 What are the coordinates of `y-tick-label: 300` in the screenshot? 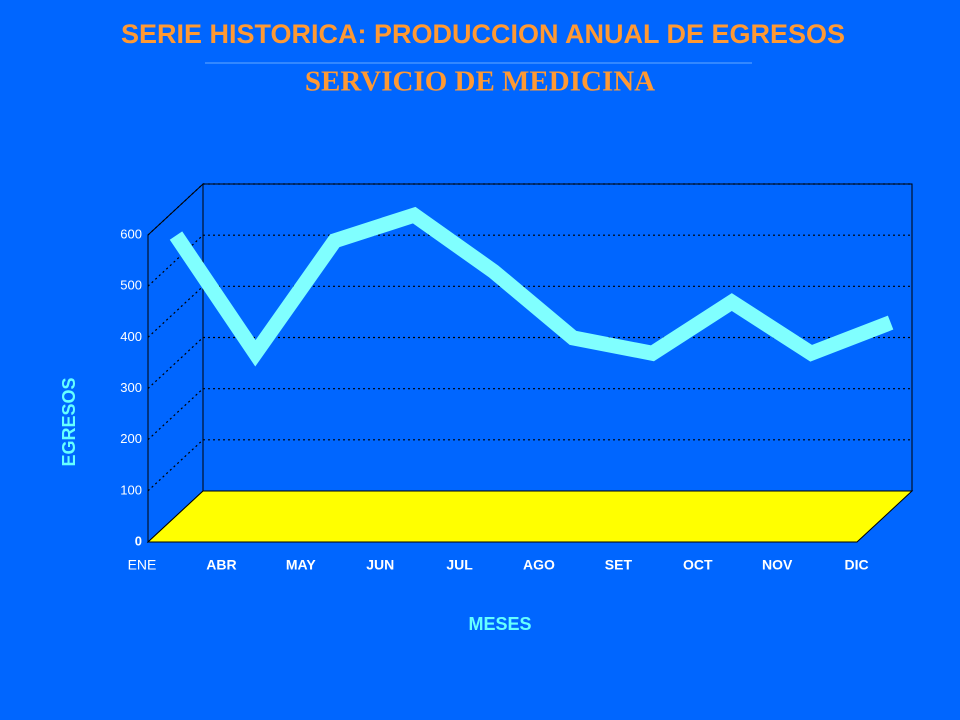 It's located at (131, 387).